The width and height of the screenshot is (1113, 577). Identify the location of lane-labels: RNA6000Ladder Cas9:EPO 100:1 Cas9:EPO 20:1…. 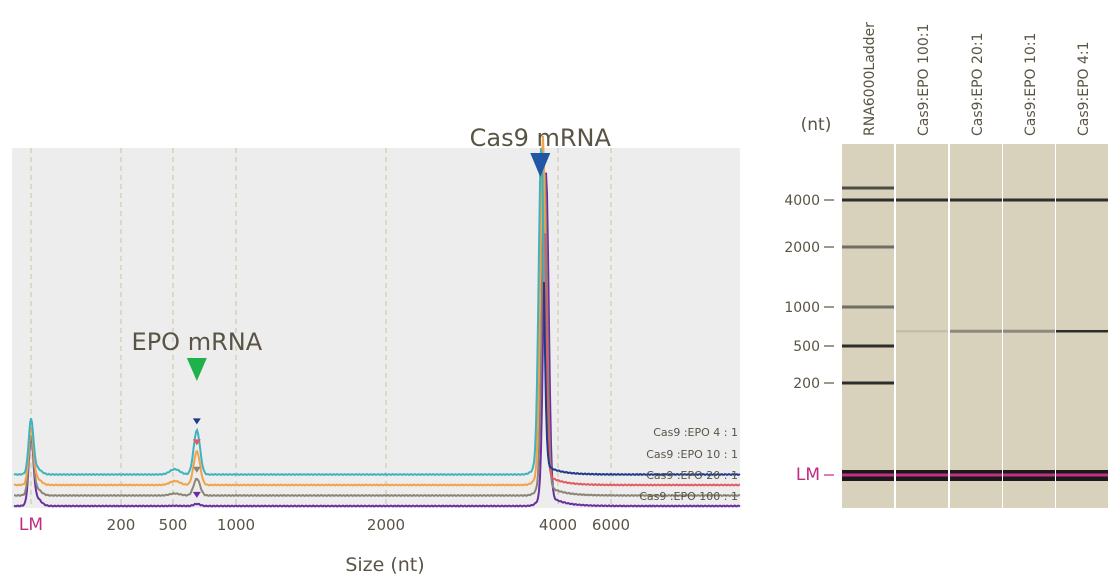
(977, 79).